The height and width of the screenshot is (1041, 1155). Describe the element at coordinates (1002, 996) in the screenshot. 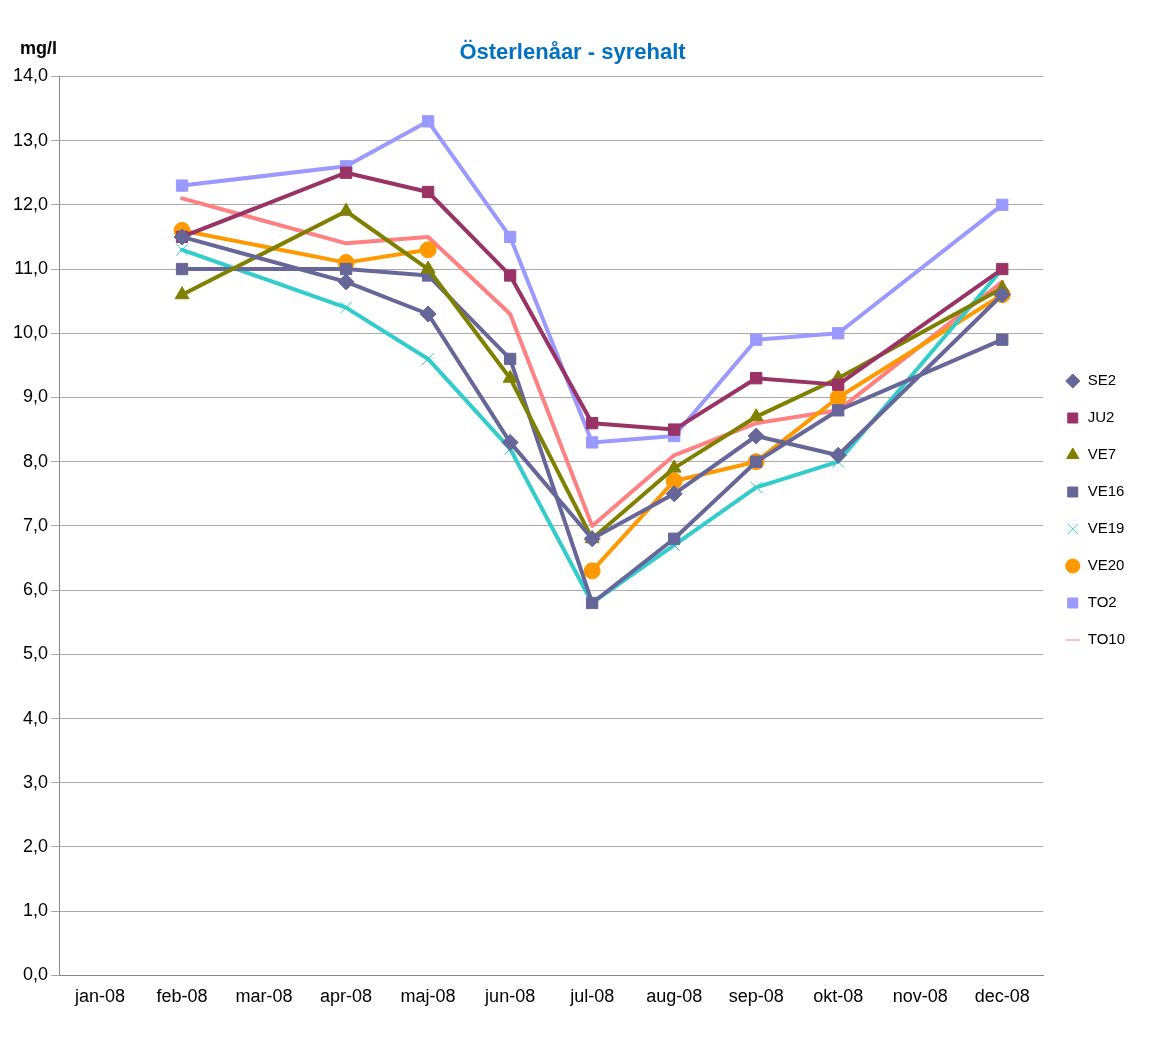

I see `x-tick-label: dec-08` at that location.